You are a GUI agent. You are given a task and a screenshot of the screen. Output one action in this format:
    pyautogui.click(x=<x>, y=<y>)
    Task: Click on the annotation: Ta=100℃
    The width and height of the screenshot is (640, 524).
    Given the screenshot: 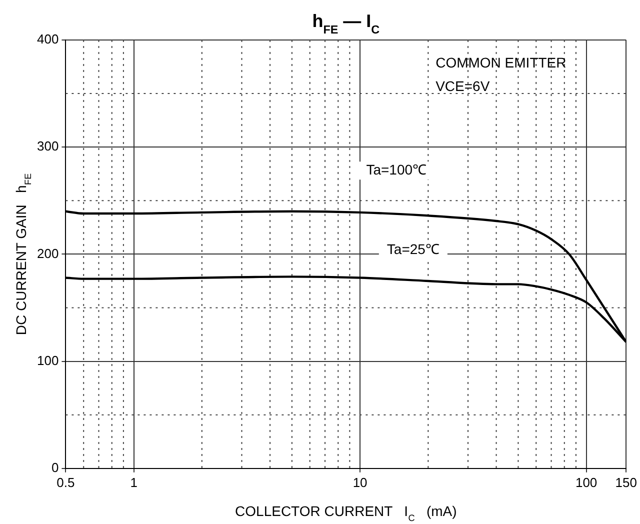 What is the action you would take?
    pyautogui.click(x=396, y=170)
    